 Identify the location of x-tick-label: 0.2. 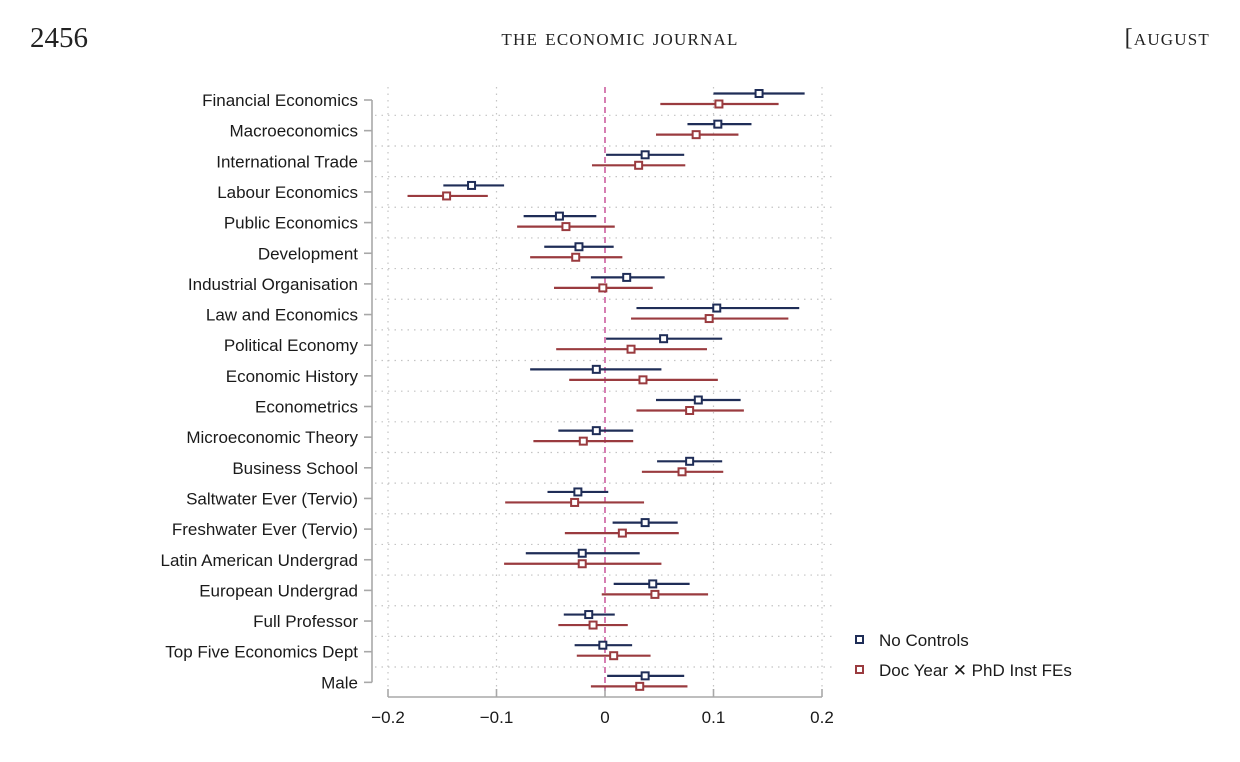
(822, 717).